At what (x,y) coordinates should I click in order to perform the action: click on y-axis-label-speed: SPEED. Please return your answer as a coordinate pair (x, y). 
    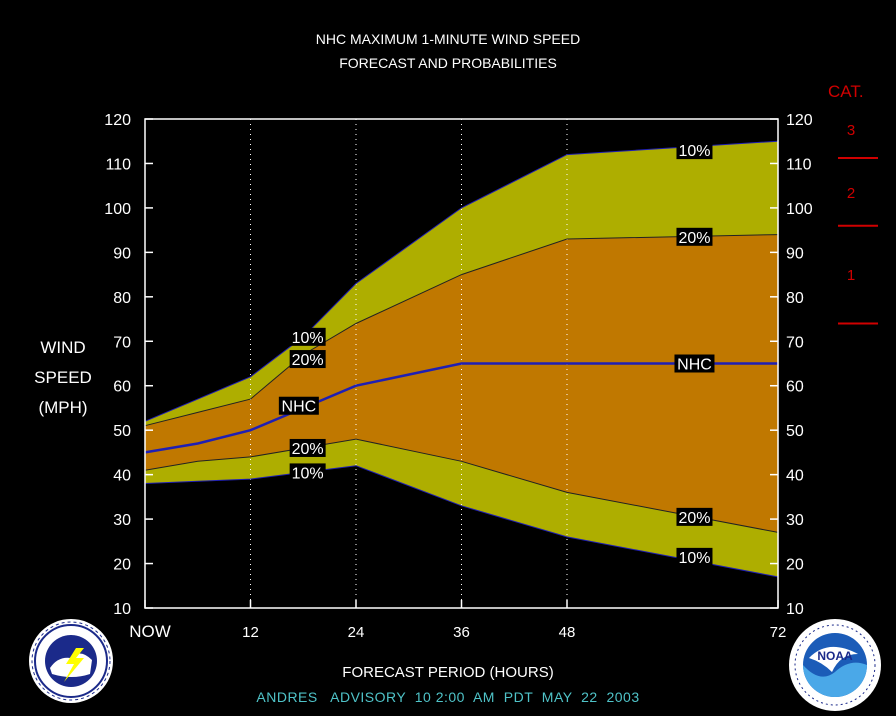
    Looking at the image, I should click on (63, 377).